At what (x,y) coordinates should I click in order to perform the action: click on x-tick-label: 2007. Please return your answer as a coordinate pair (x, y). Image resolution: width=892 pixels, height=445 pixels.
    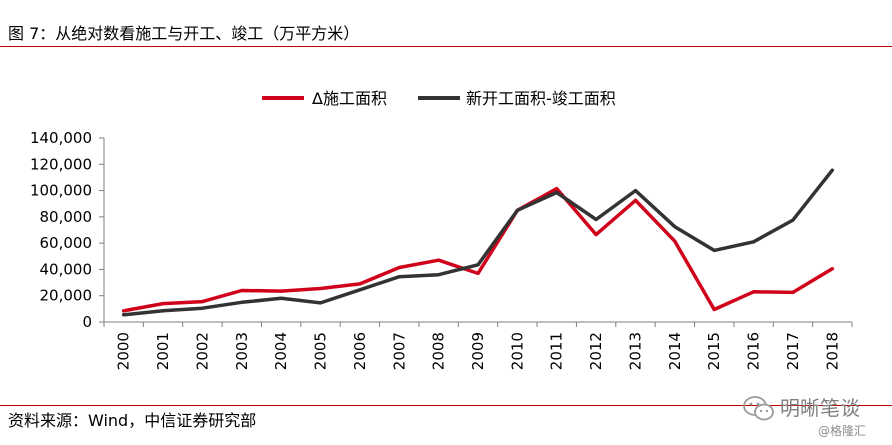
    Looking at the image, I should click on (399, 351).